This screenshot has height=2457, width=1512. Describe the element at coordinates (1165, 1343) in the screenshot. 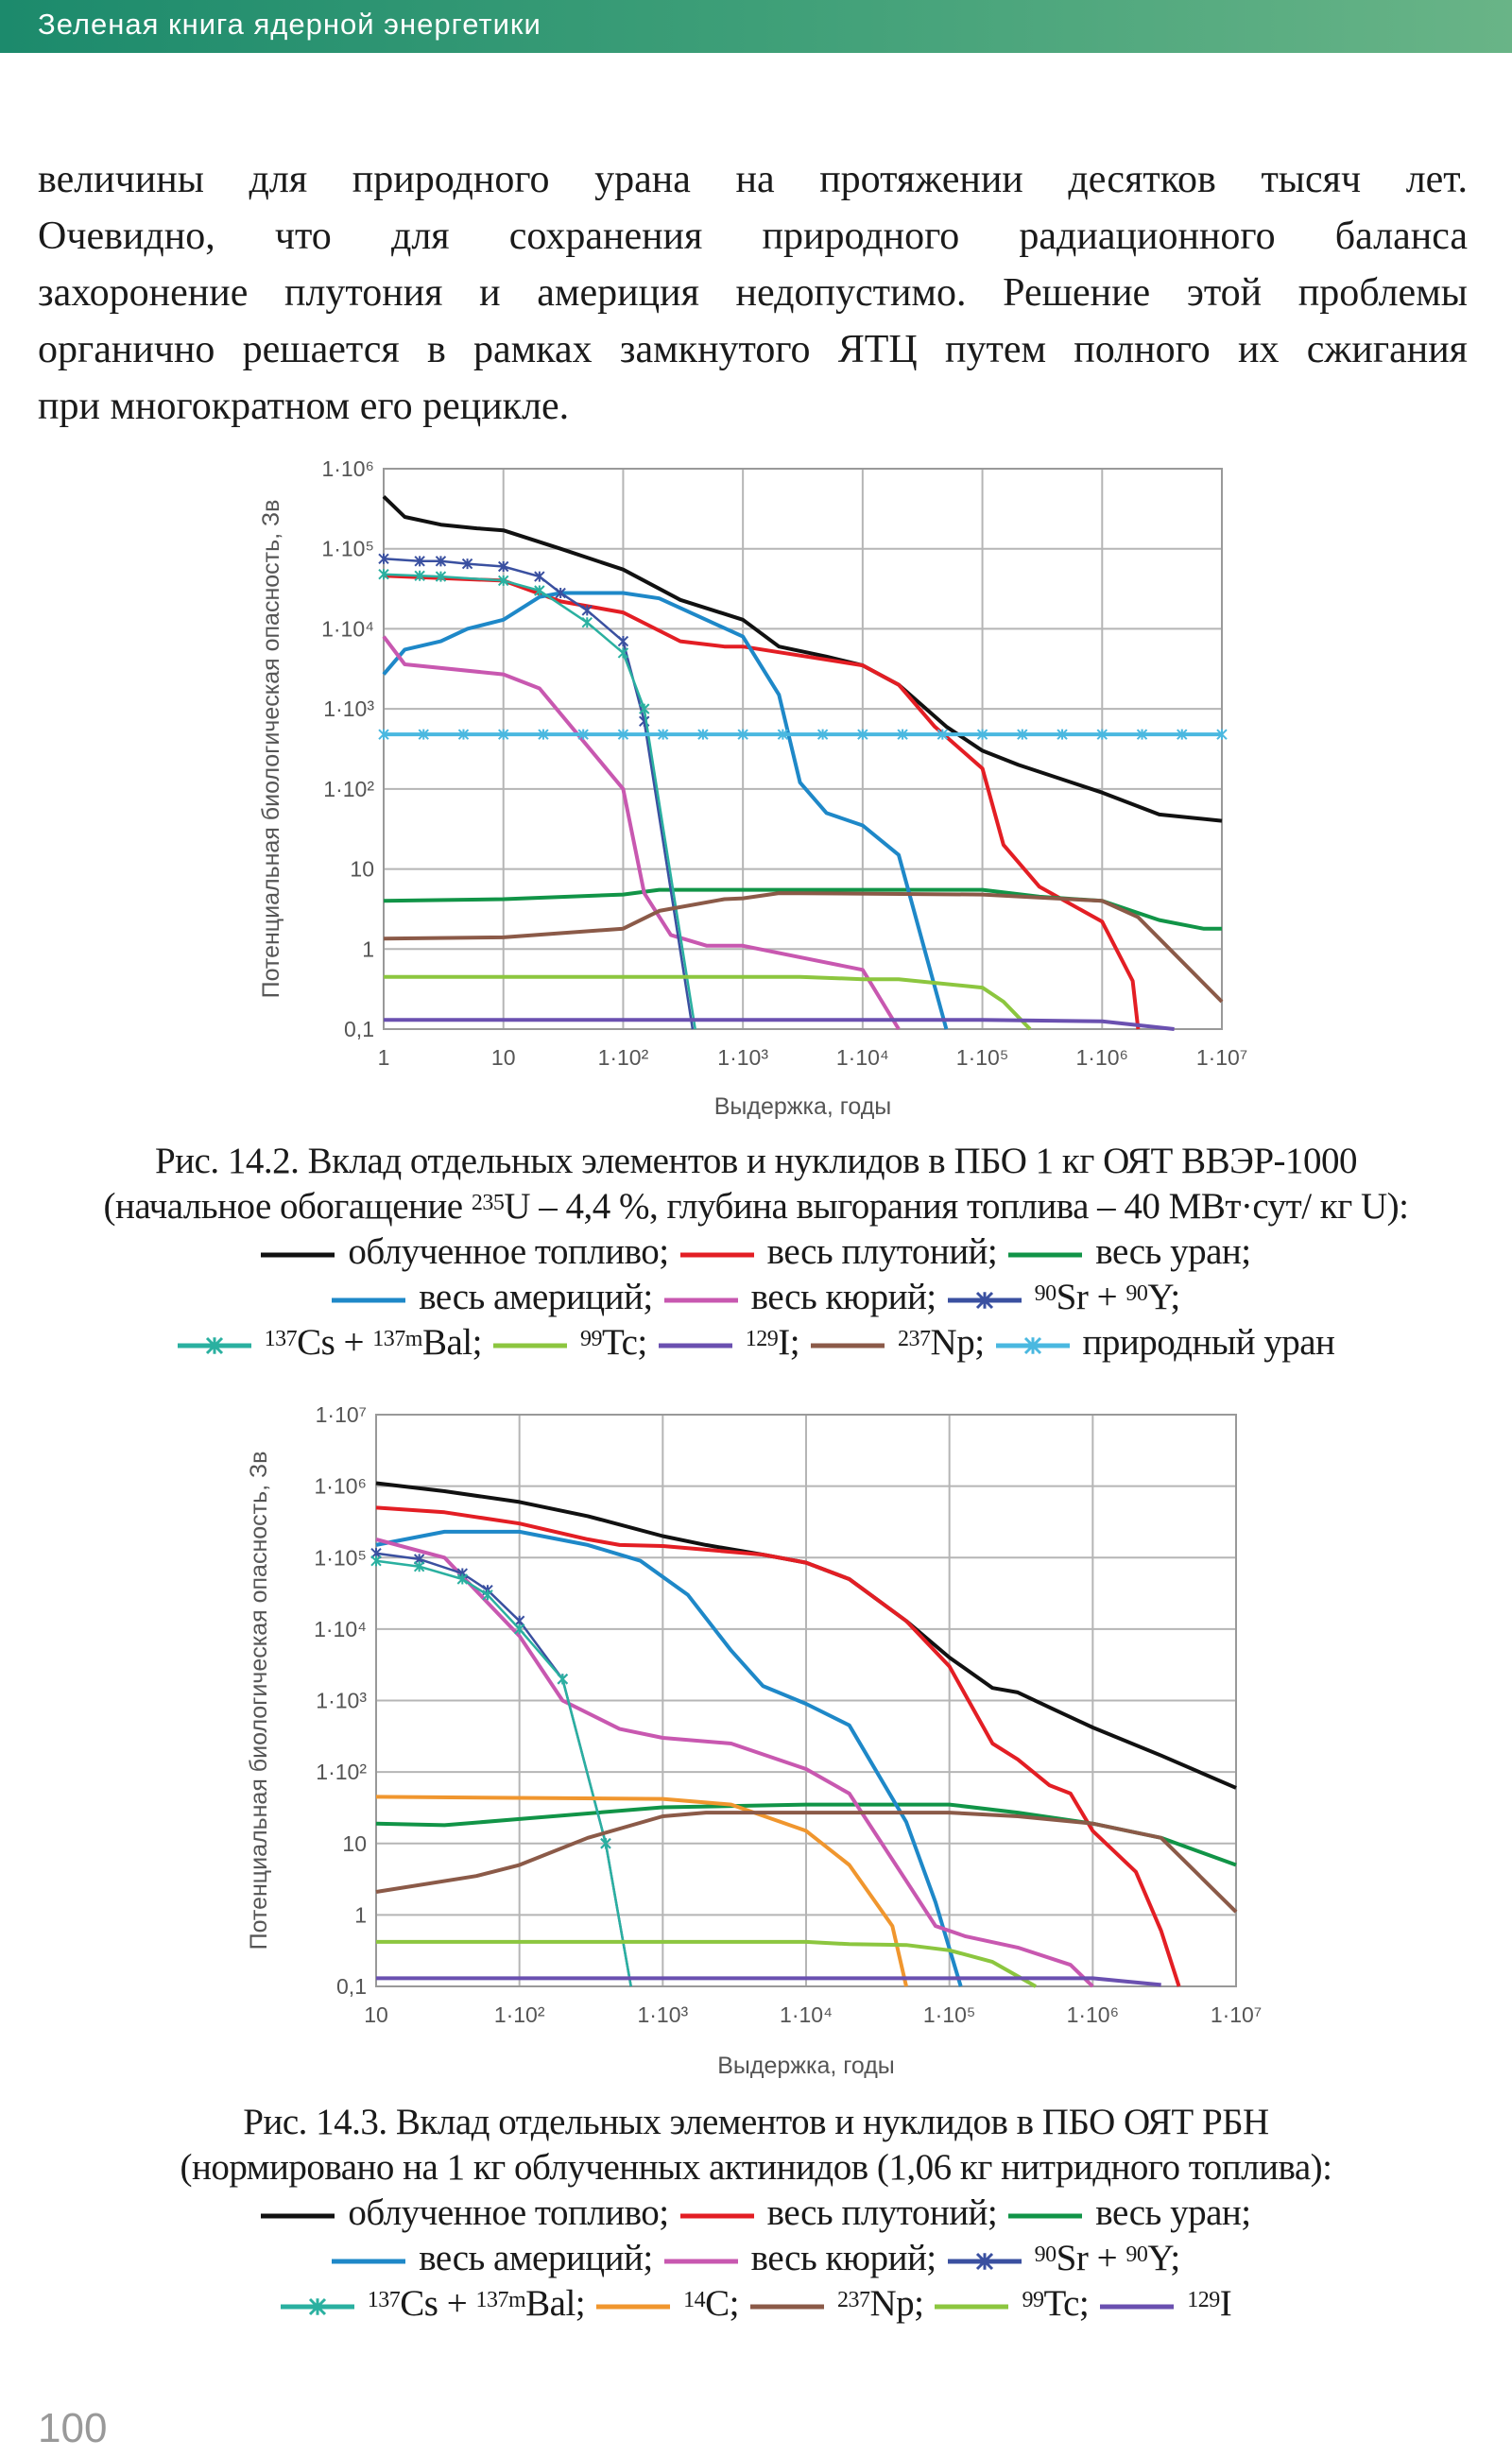

I see `legend-item: природный уран` at that location.